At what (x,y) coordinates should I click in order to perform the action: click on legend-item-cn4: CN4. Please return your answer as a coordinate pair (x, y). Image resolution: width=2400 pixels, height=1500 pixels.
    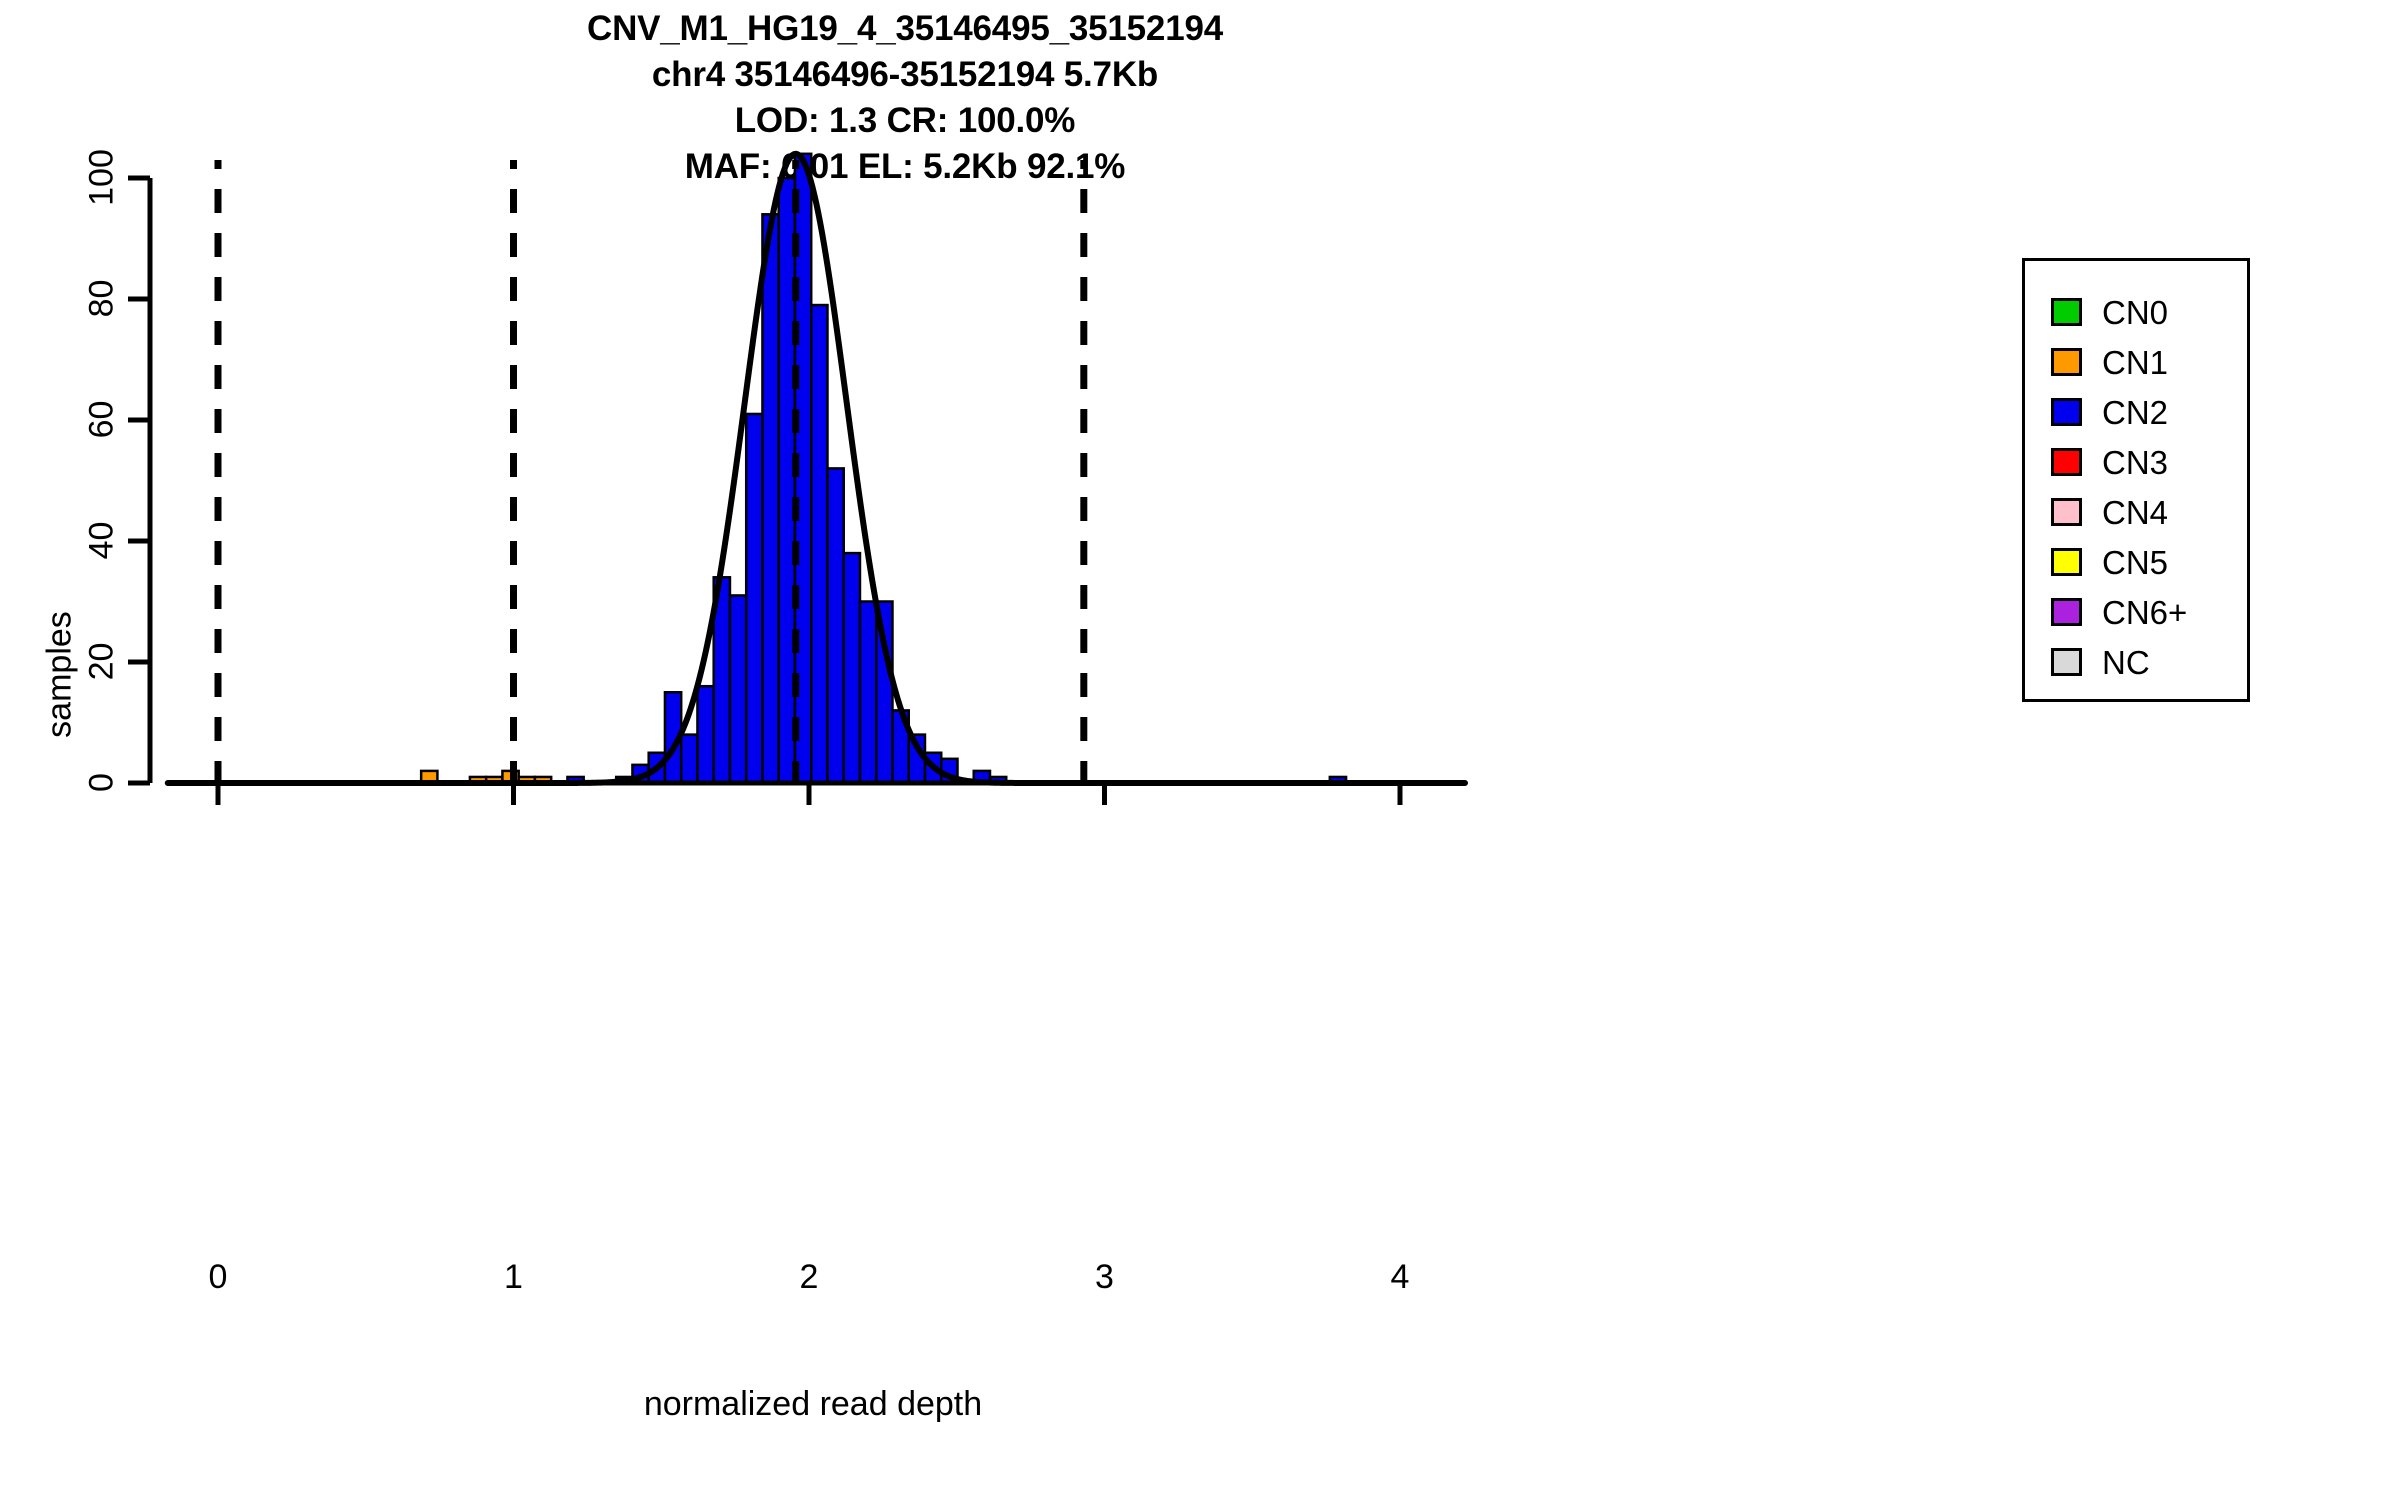
    Looking at the image, I should click on (2119, 512).